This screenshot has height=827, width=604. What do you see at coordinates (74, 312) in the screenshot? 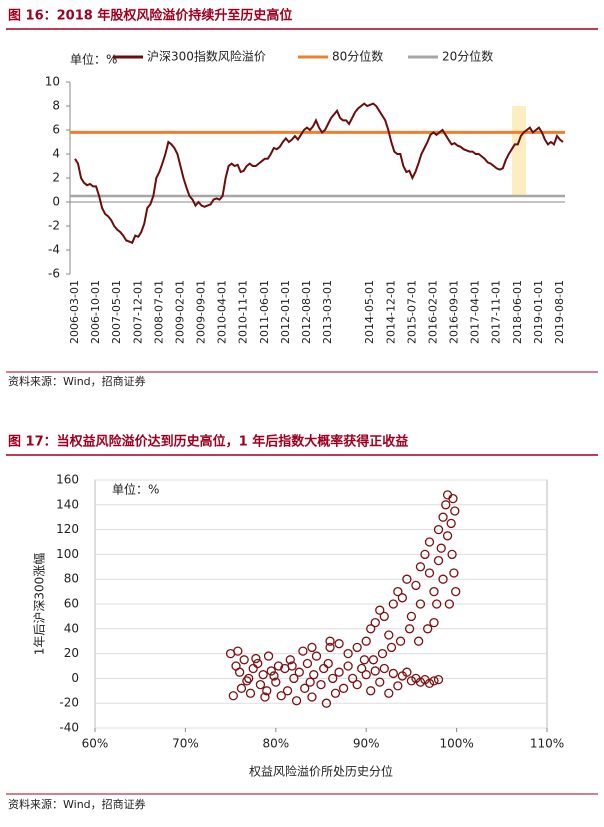
I see `x-tick-label: 2006-03-01` at bounding box center [74, 312].